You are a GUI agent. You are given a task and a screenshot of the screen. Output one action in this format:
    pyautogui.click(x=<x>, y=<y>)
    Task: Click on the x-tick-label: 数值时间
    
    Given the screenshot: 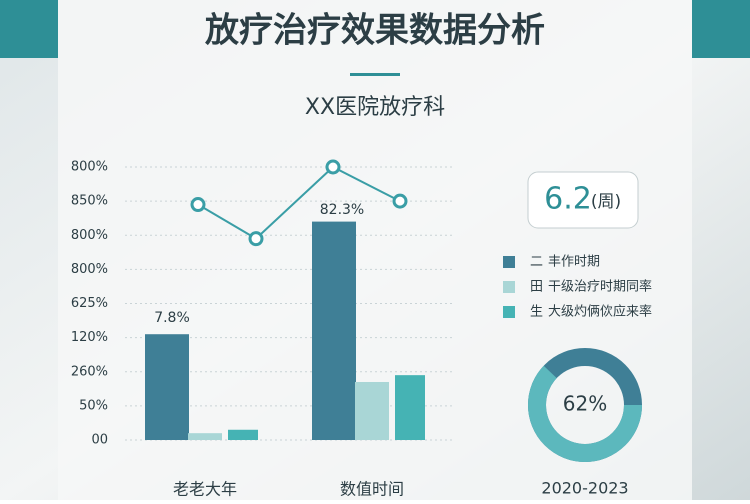 What is the action you would take?
    pyautogui.click(x=372, y=489)
    